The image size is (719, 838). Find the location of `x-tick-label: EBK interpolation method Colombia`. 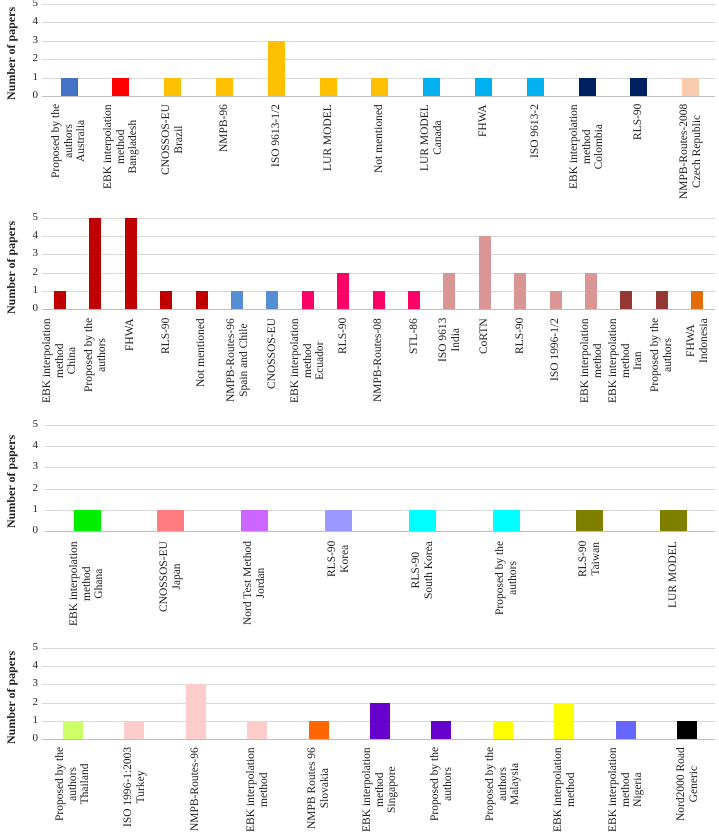

x-tick-label: EBK interpolation method Colombia is located at coordinates (586, 146).